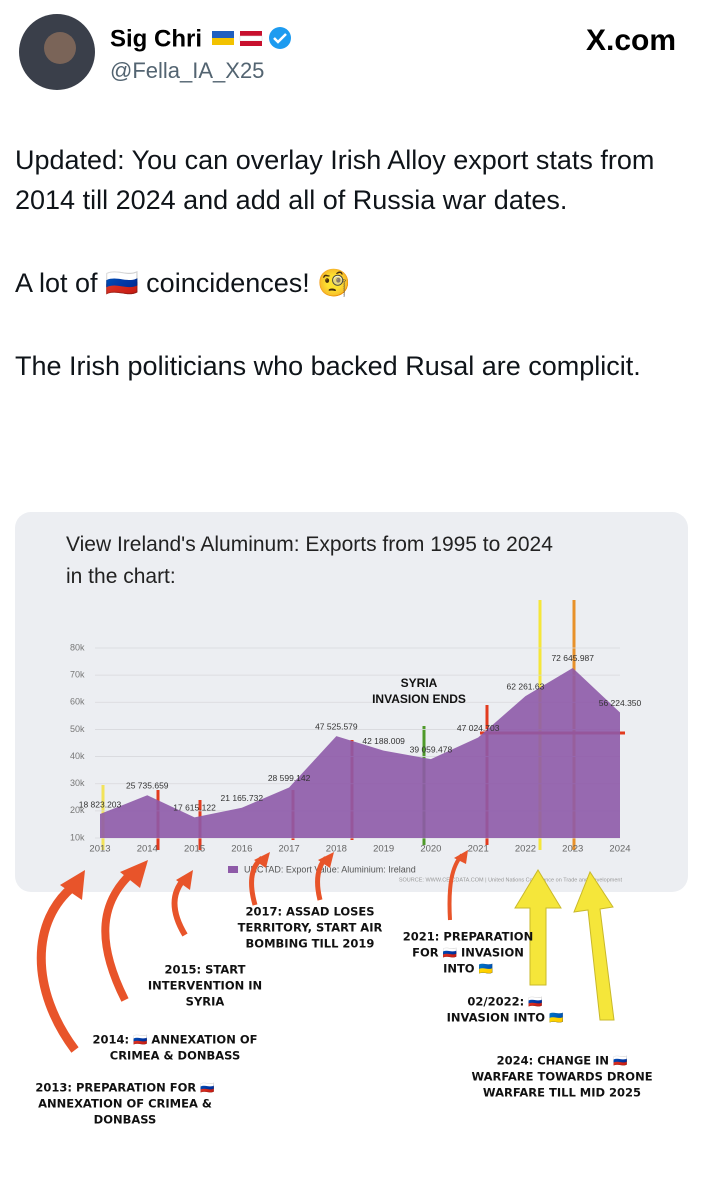  What do you see at coordinates (525, 849) in the screenshot?
I see `x-tick-label: 2022` at bounding box center [525, 849].